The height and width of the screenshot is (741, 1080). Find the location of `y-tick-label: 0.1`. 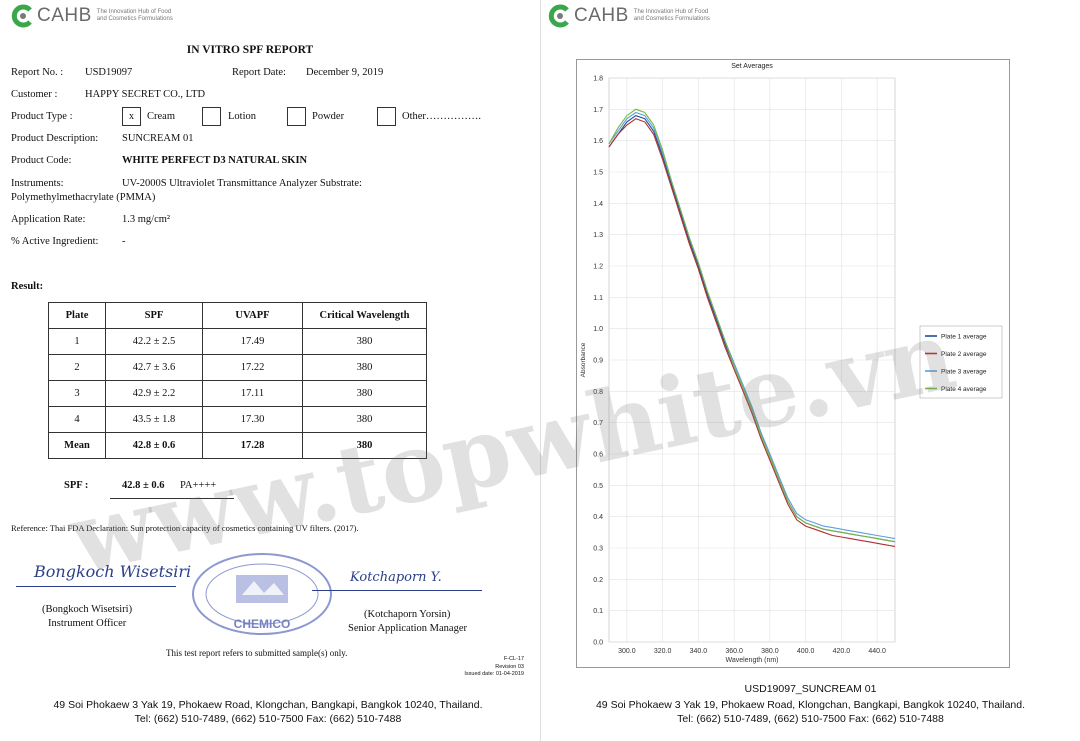

y-tick-label: 0.1 is located at coordinates (598, 611).